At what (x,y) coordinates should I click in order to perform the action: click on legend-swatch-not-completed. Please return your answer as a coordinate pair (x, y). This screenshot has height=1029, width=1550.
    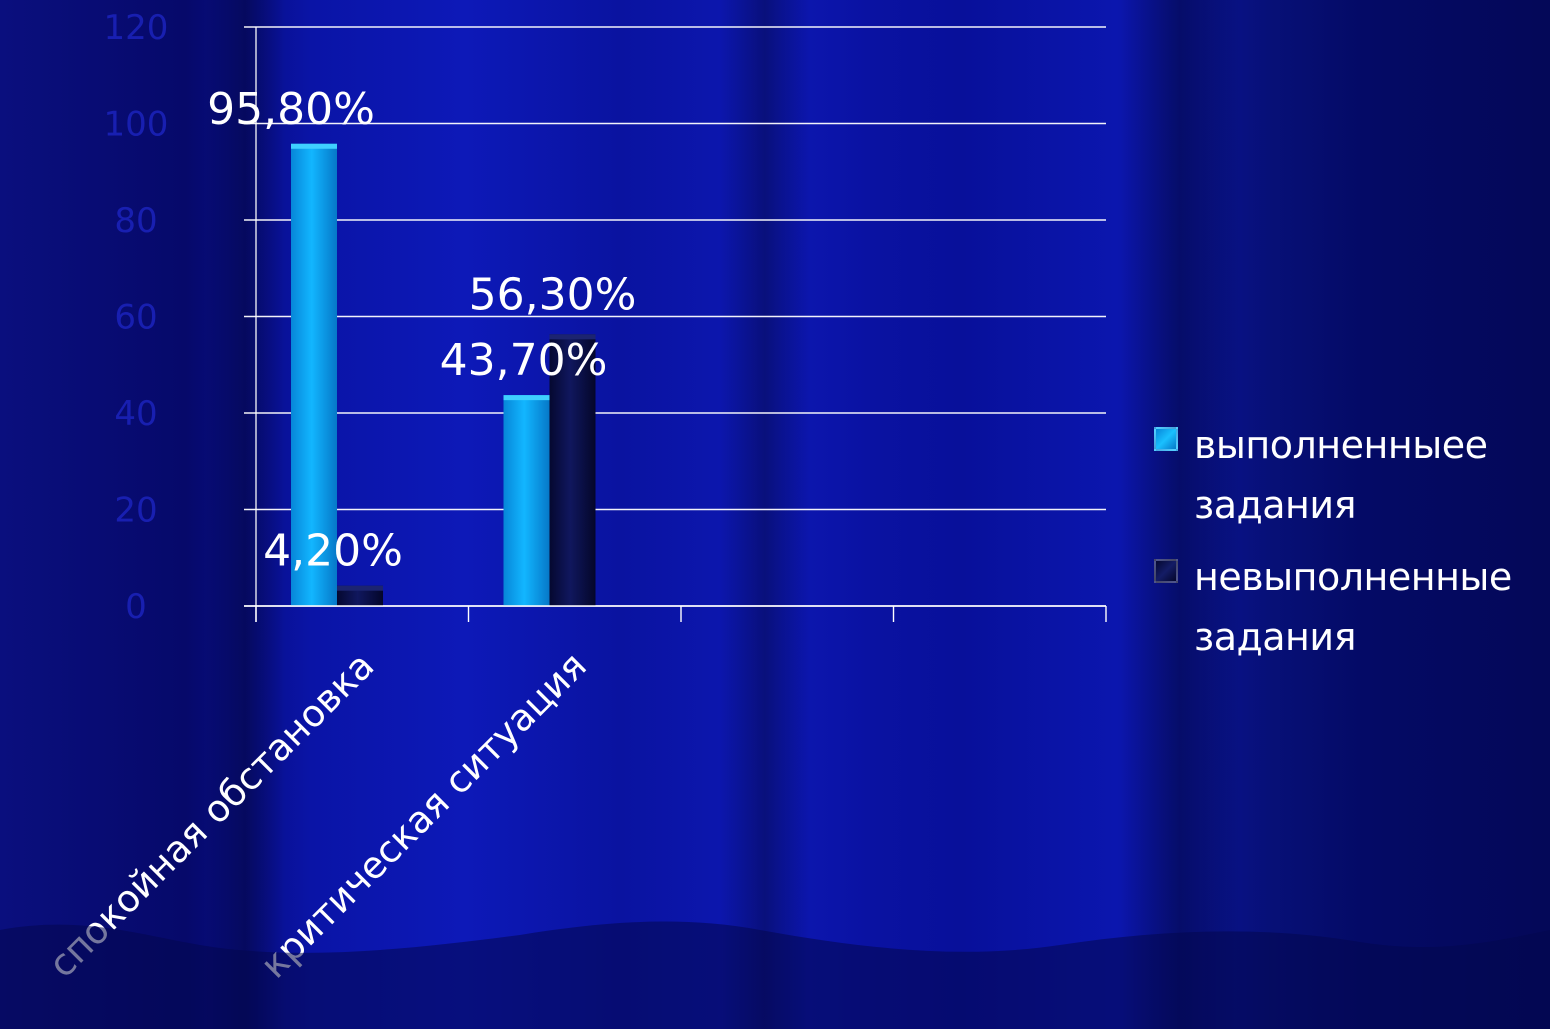
    Looking at the image, I should click on (1166, 571).